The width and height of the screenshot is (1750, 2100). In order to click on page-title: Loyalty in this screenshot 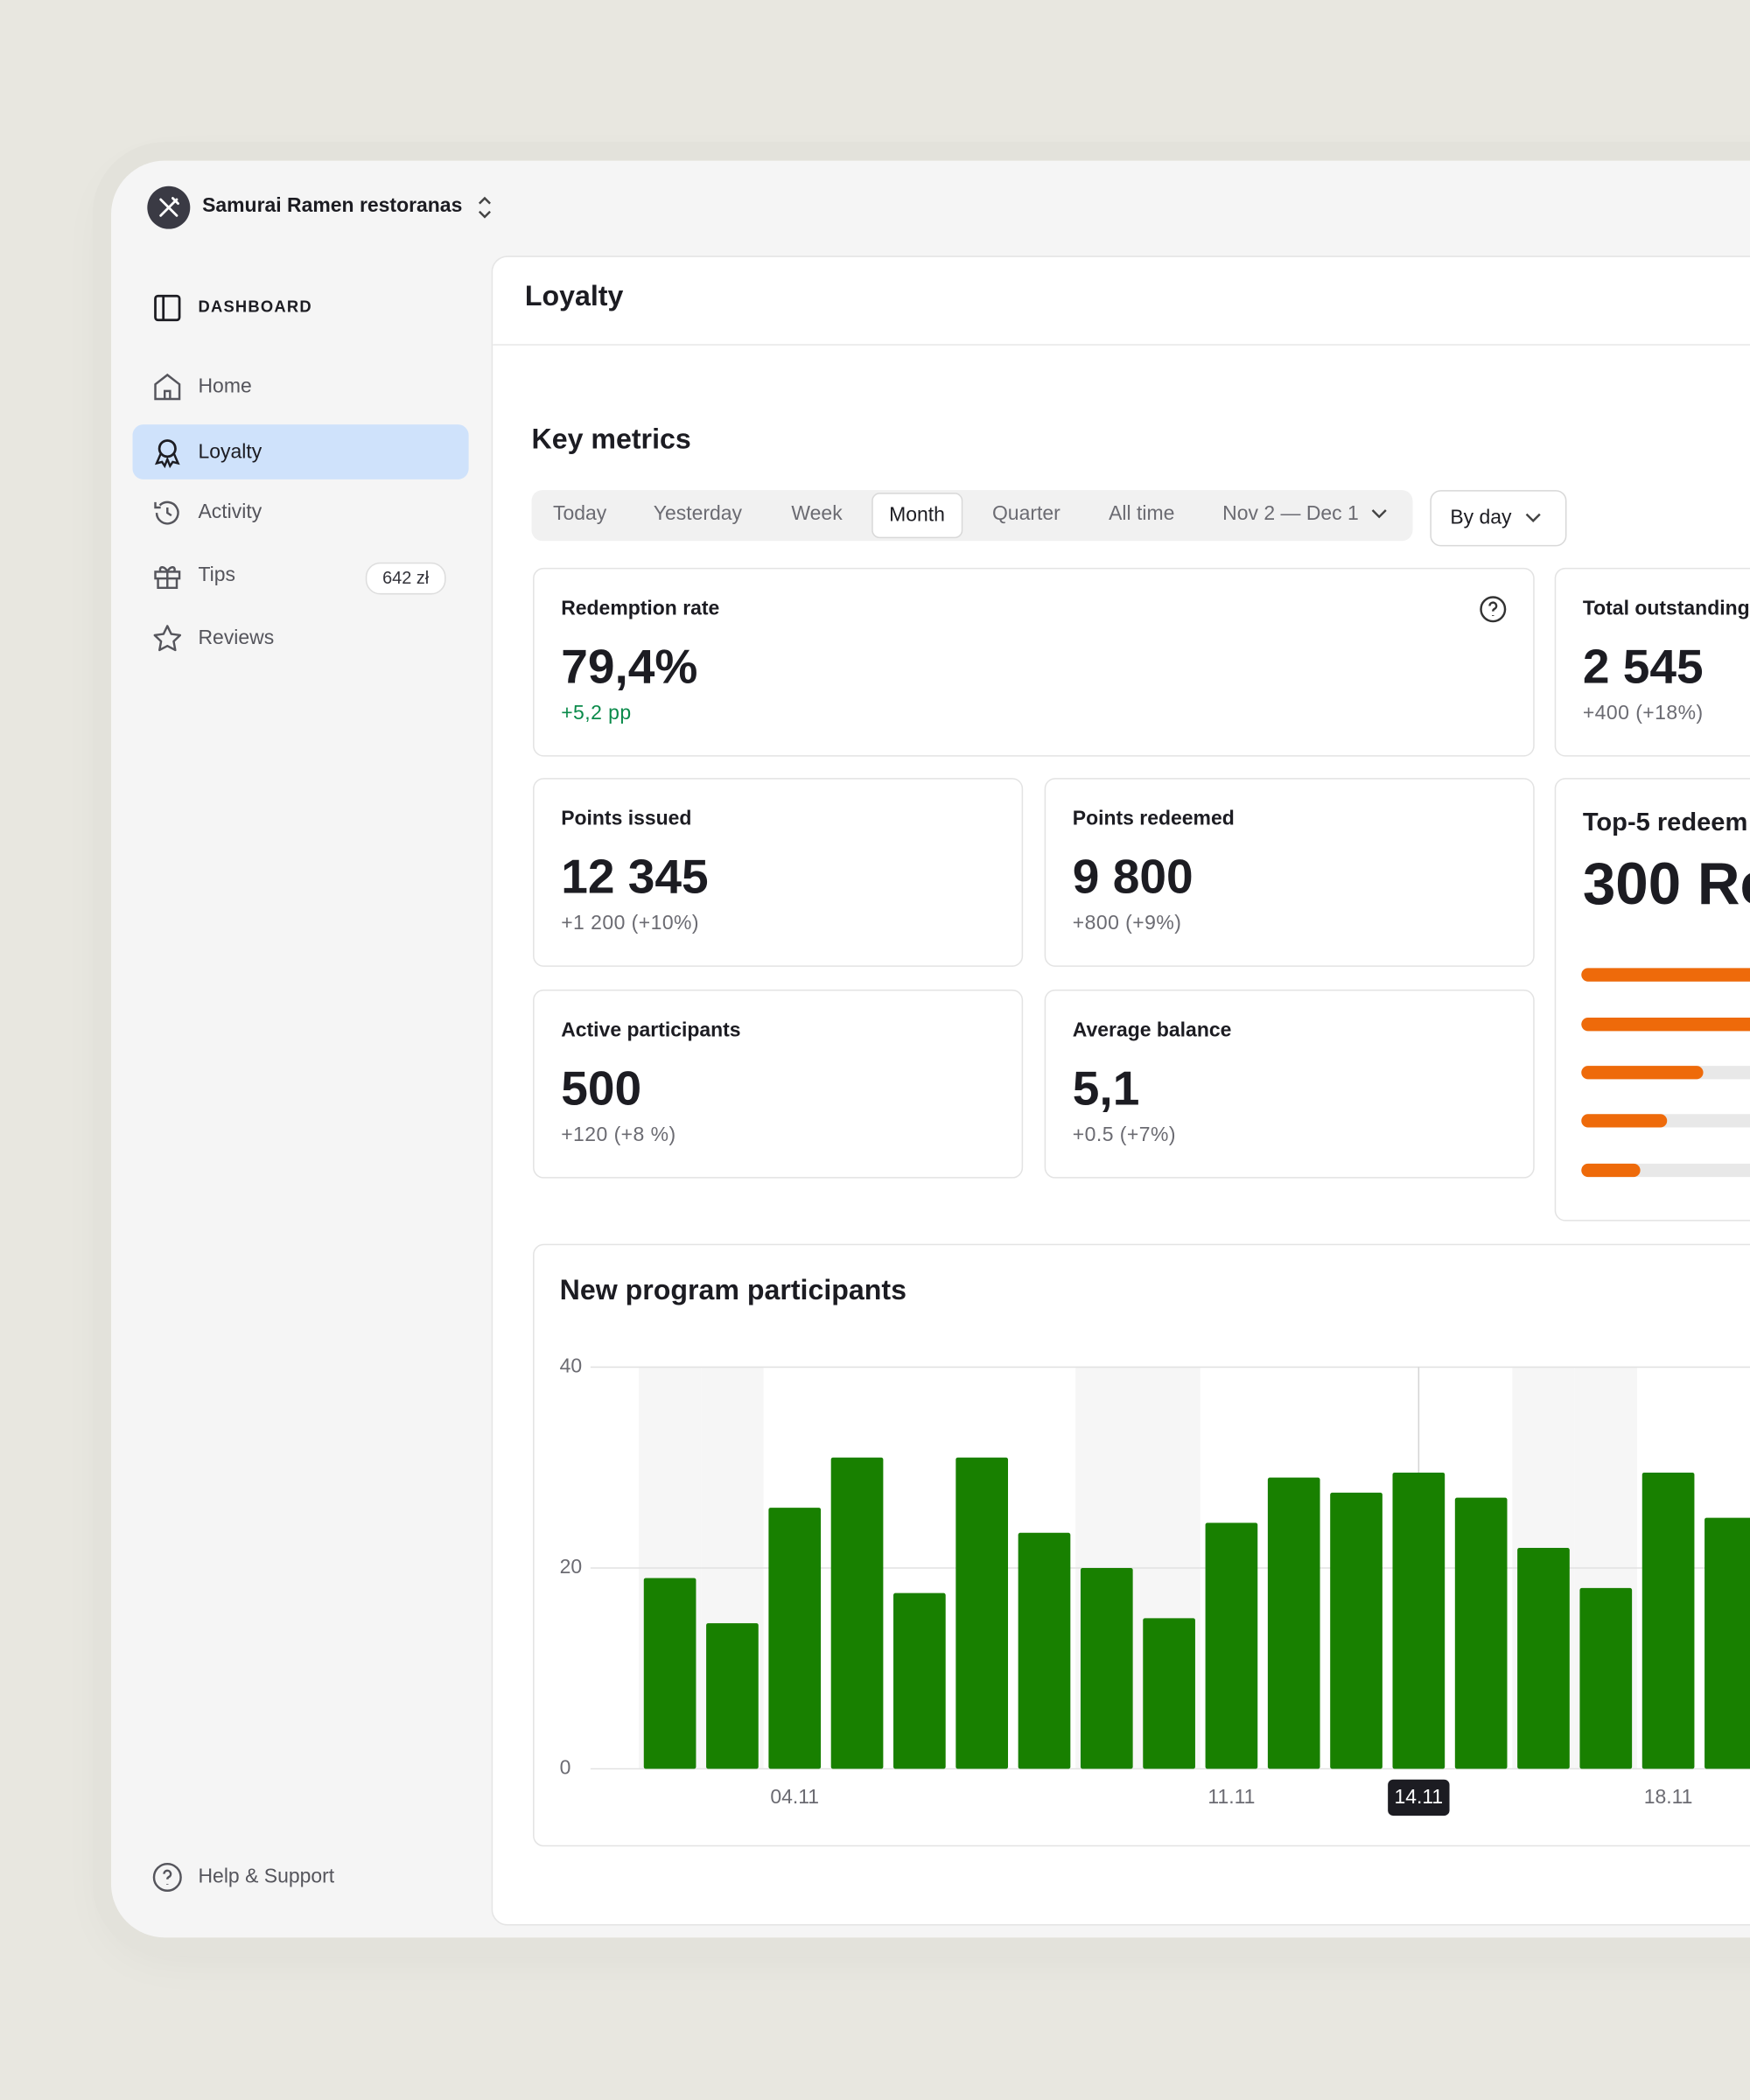, I will do `click(574, 296)`.